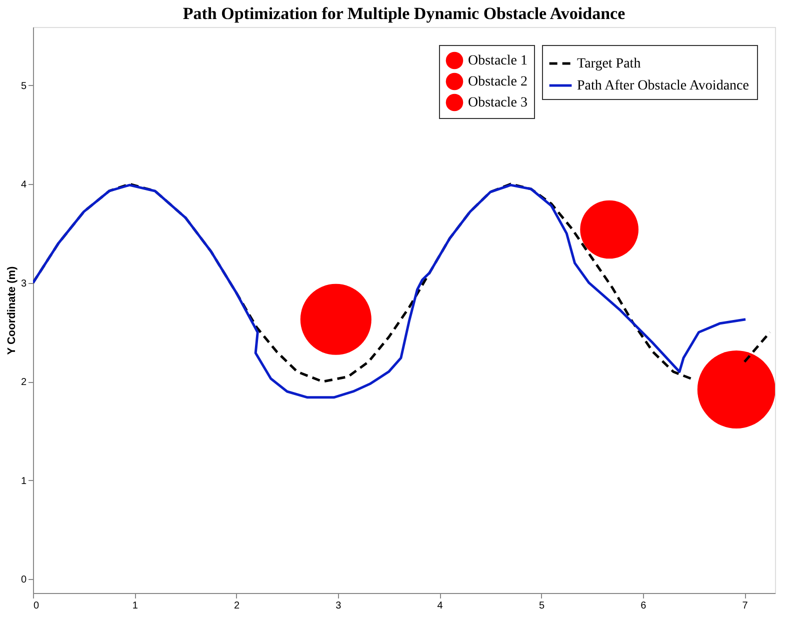 Image resolution: width=790 pixels, height=623 pixels. I want to click on x-tick-label: 1, so click(135, 606).